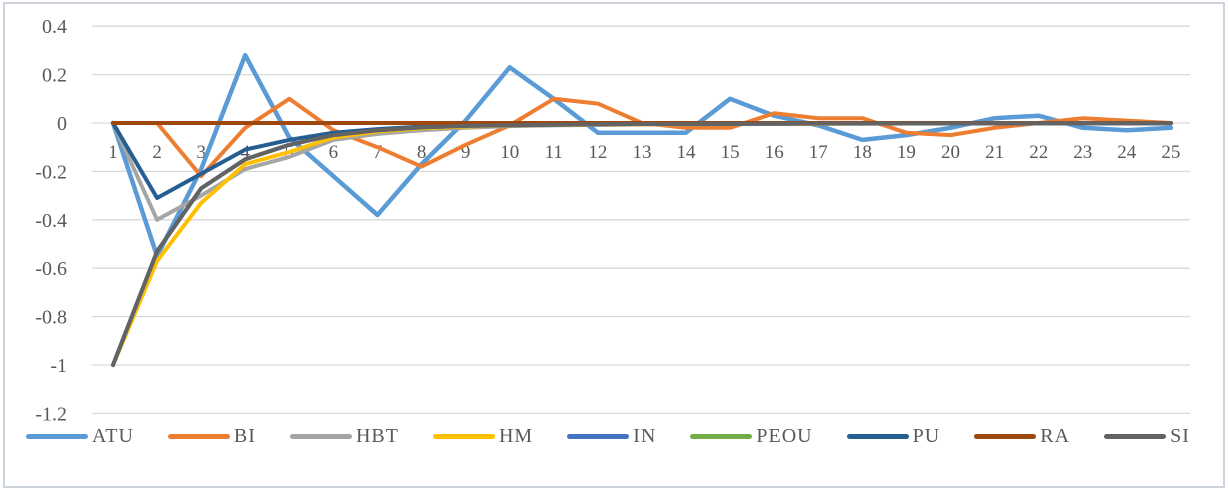 Image resolution: width=1228 pixels, height=492 pixels. What do you see at coordinates (377, 436) in the screenshot?
I see `legend-label-HBT: HBT` at bounding box center [377, 436].